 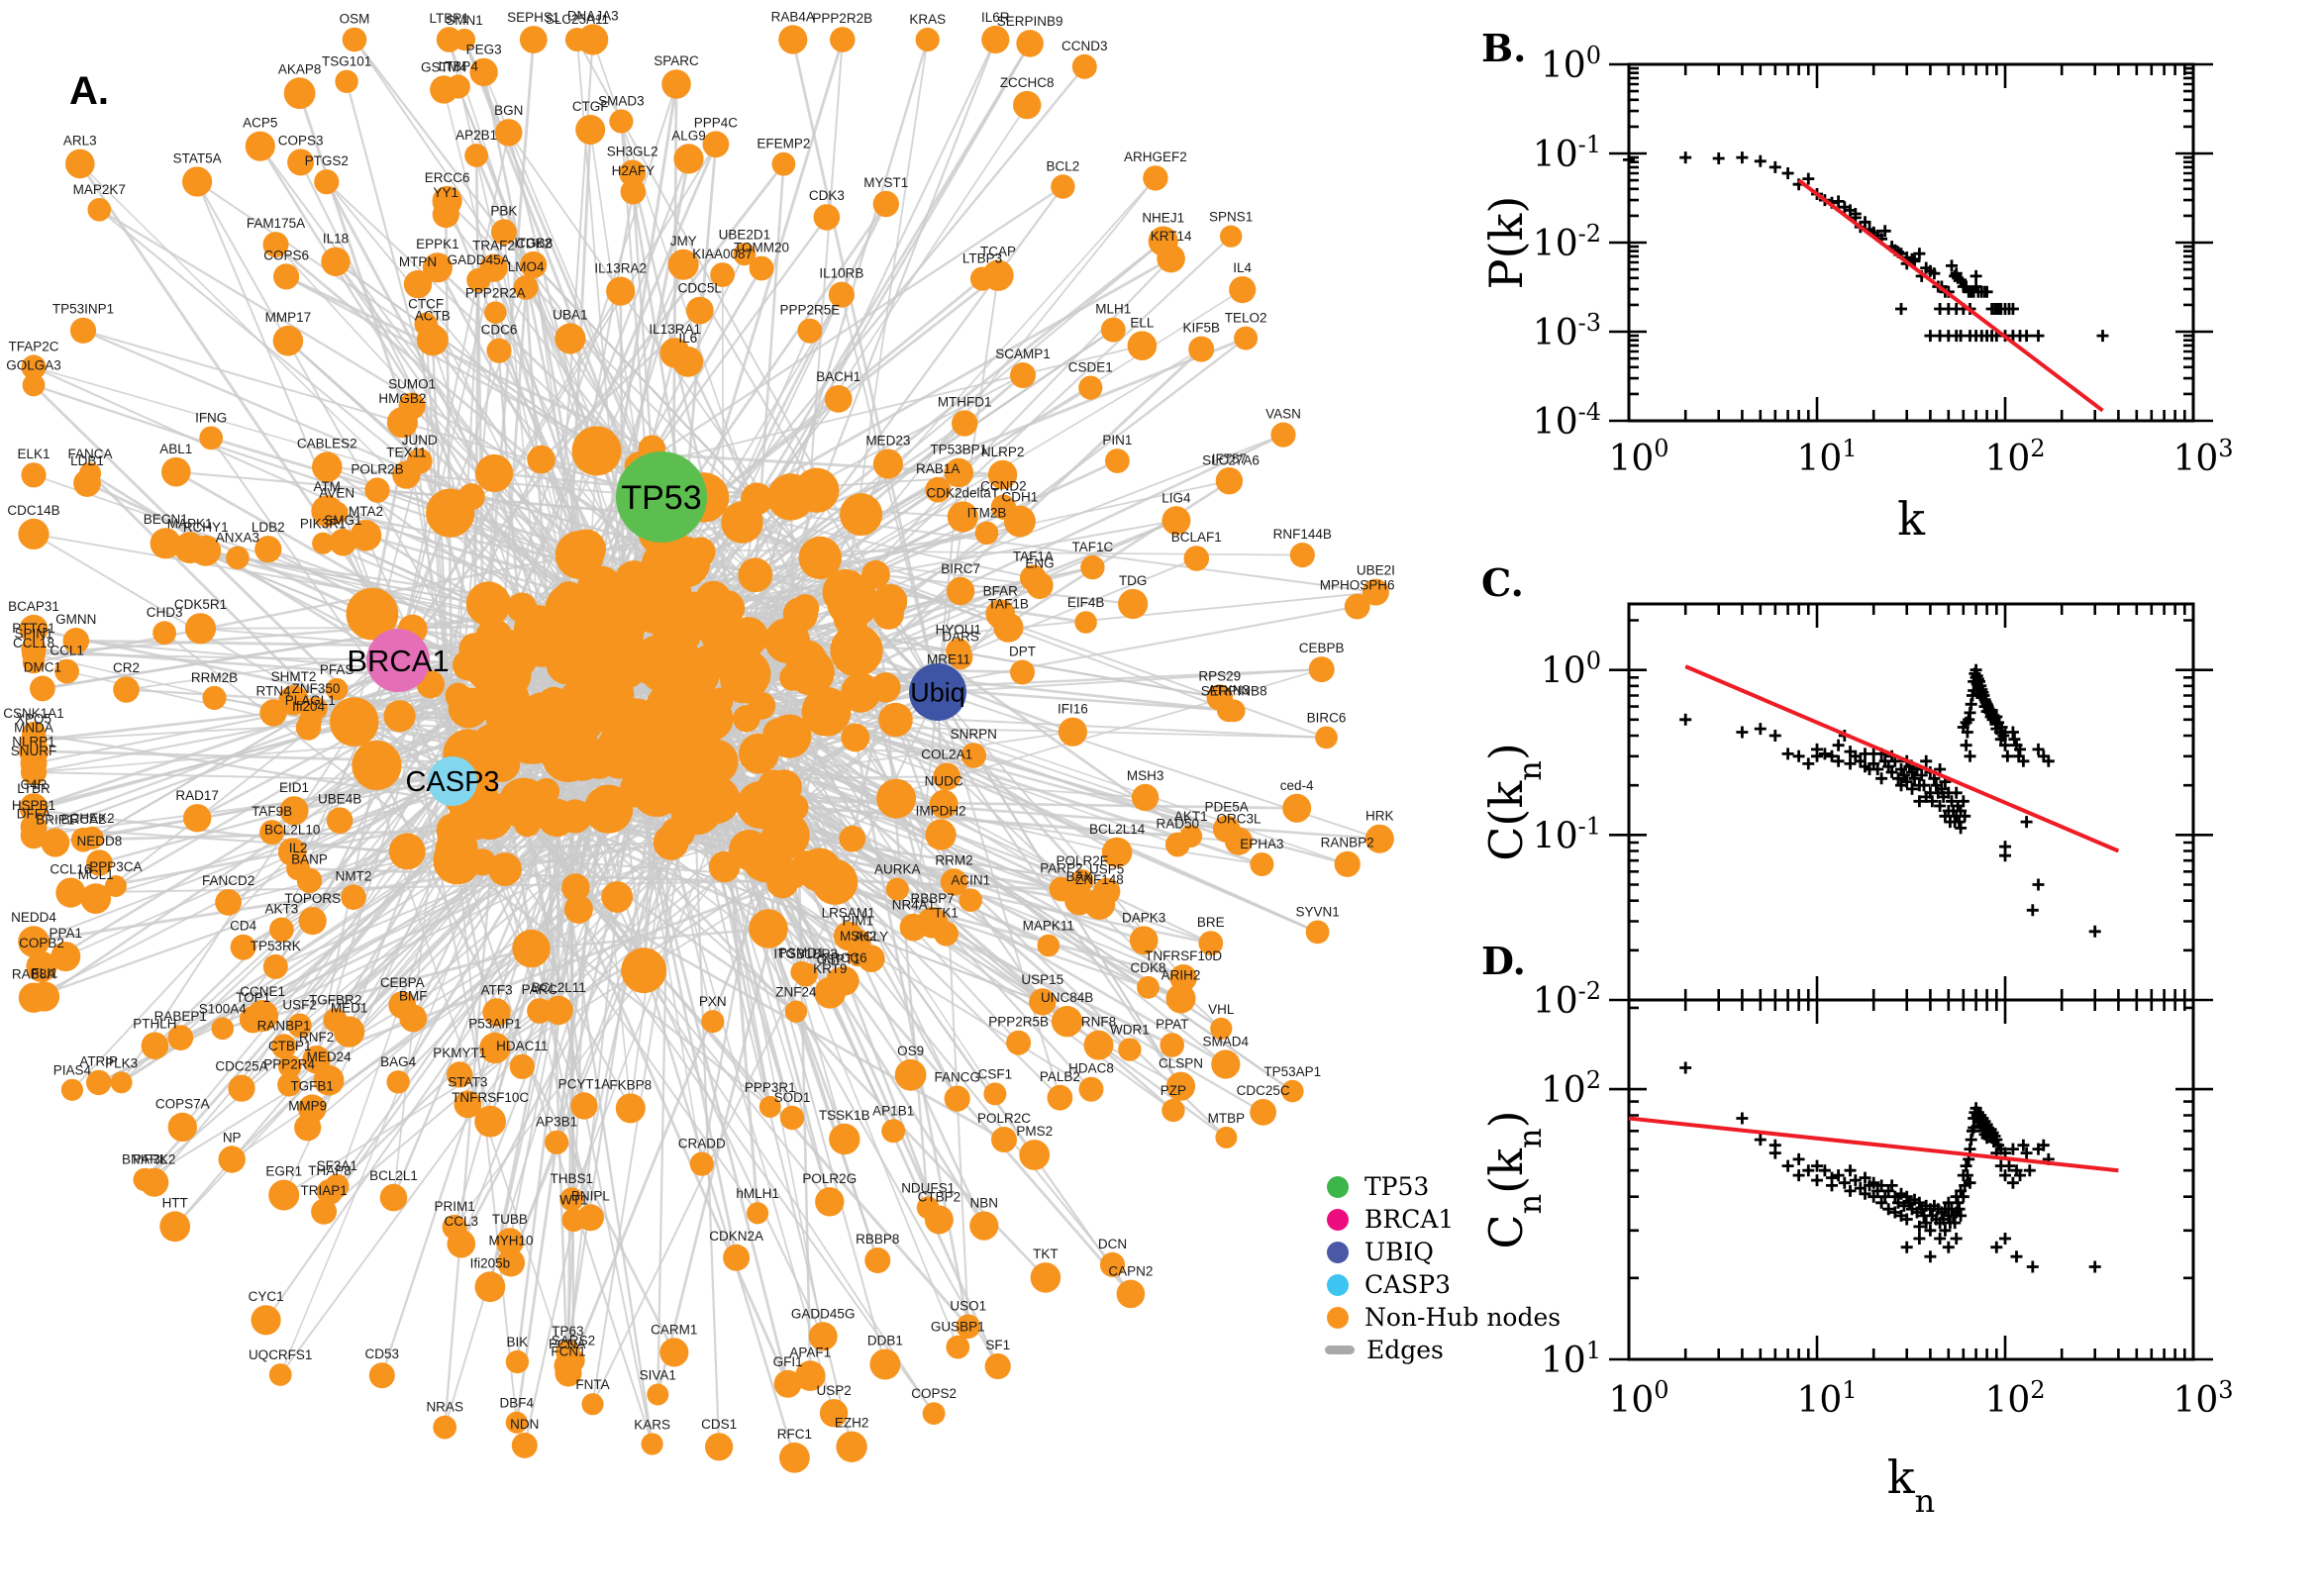 What do you see at coordinates (1444, 1252) in the screenshot?
I see `legend-item-ubiq: UBIQ` at bounding box center [1444, 1252].